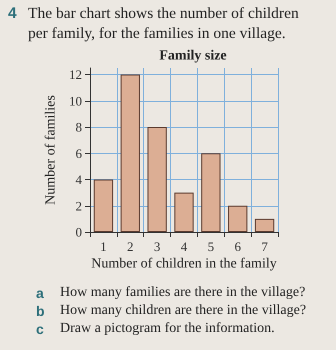  What do you see at coordinates (211, 246) in the screenshot?
I see `x-tick-label: 5` at bounding box center [211, 246].